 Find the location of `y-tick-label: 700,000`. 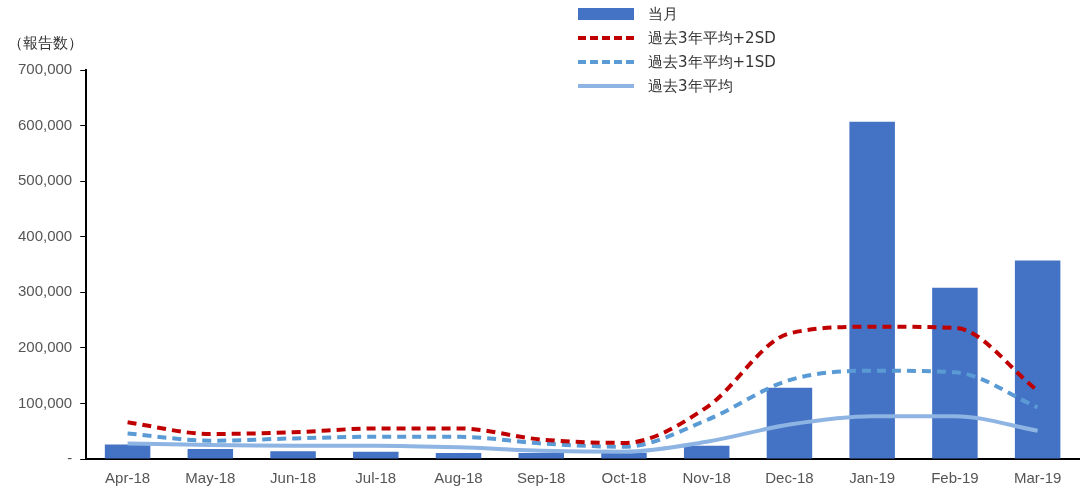

y-tick-label: 700,000 is located at coordinates (45, 69).